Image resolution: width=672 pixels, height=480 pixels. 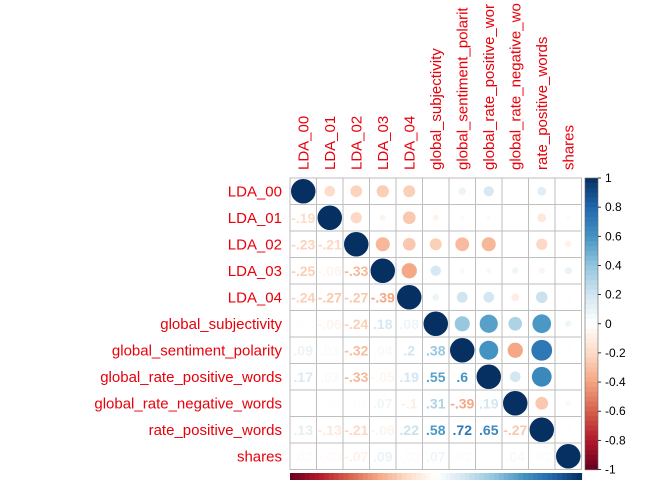 What do you see at coordinates (410, 430) in the screenshot?
I see `corr-coef-9-4: .22` at bounding box center [410, 430].